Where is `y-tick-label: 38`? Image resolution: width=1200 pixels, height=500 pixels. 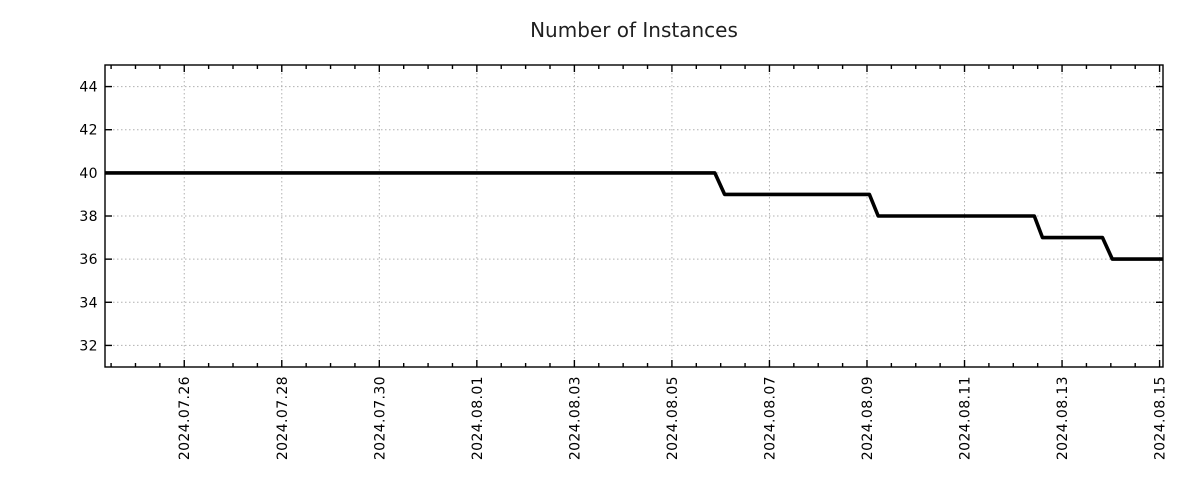
y-tick-label: 38 is located at coordinates (88, 217).